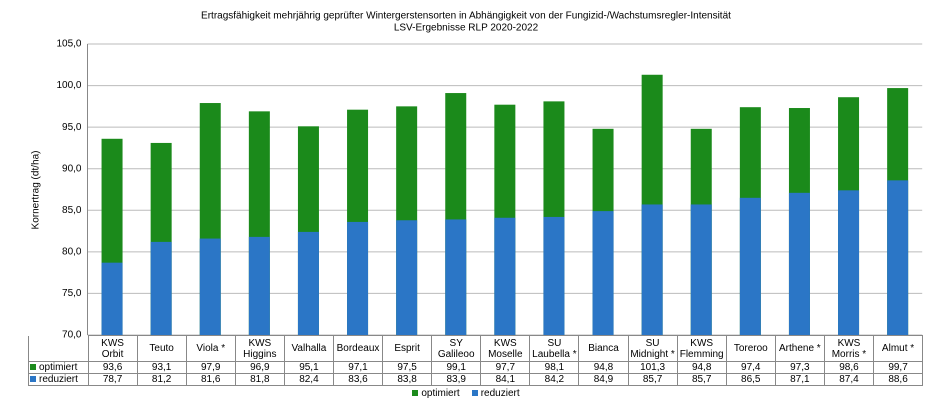  What do you see at coordinates (554, 367) in the screenshot?
I see `value-label: 98,1` at bounding box center [554, 367].